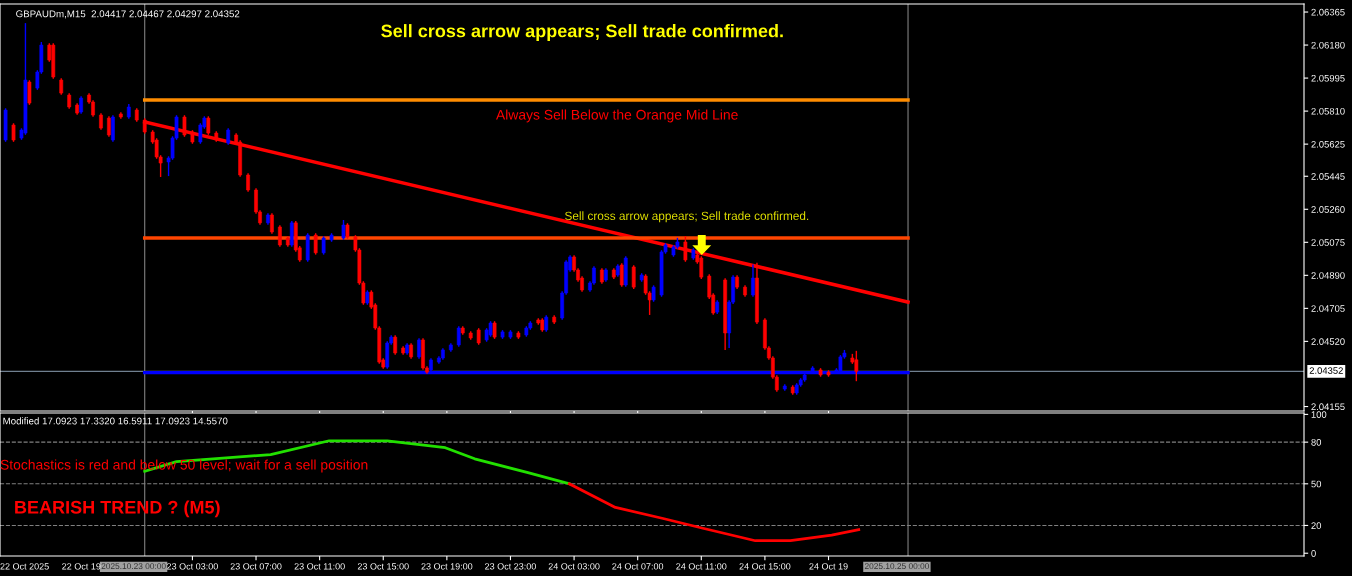 The height and width of the screenshot is (576, 1352). What do you see at coordinates (1313, 553) in the screenshot?
I see `y-tick-label: 0` at bounding box center [1313, 553].